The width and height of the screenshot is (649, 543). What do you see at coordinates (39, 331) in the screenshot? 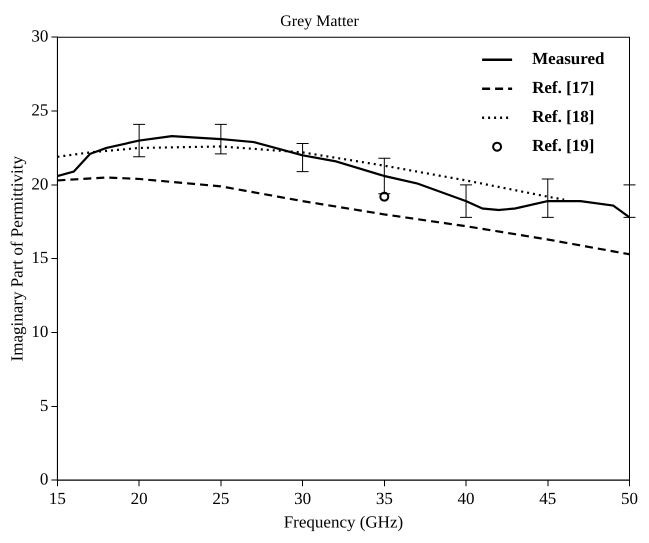
I see `y-tick-label: 10` at bounding box center [39, 331].